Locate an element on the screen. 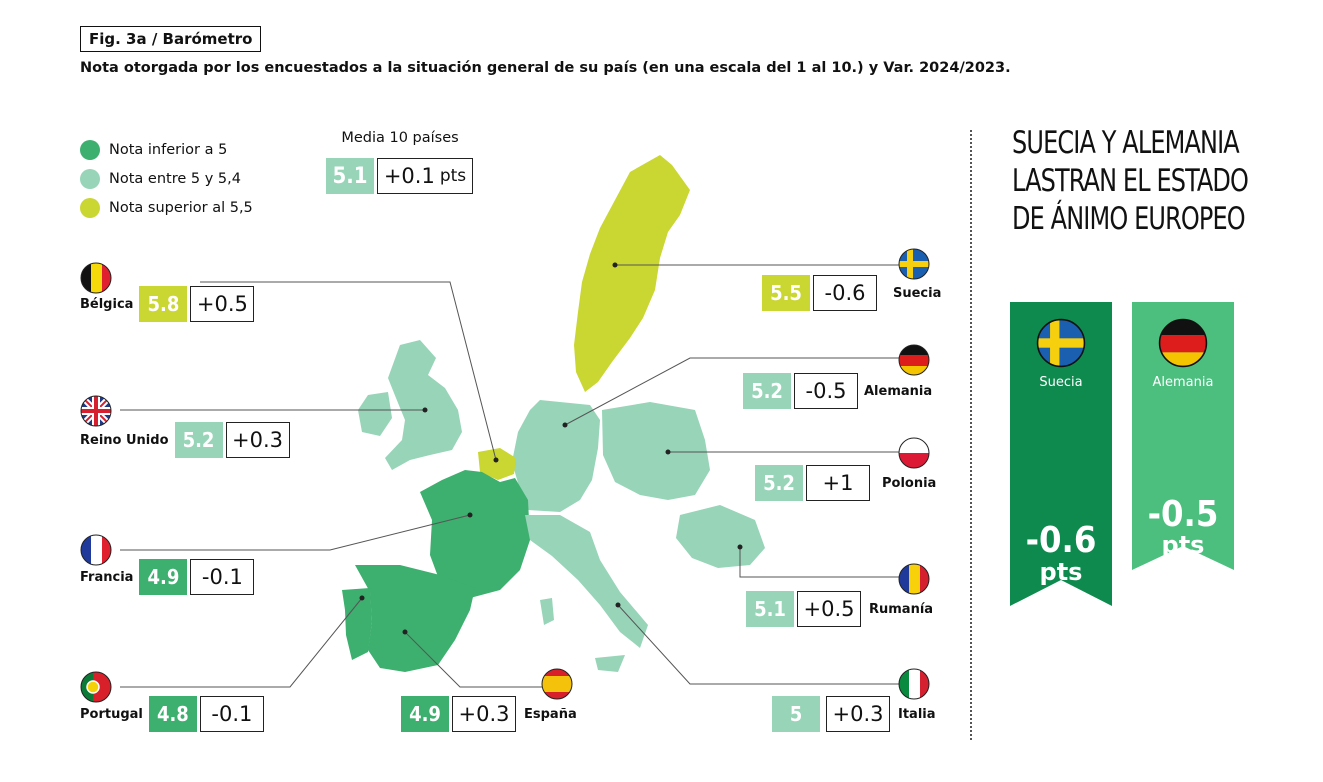  leader-dot-francia is located at coordinates (470, 515).